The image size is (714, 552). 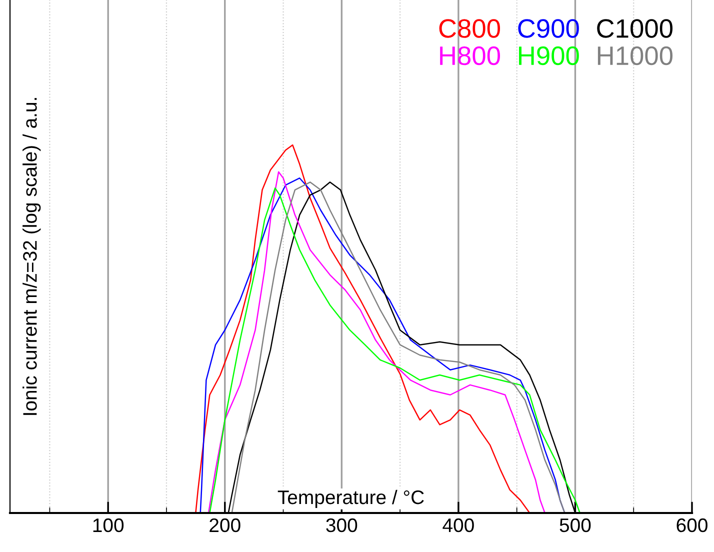 I want to click on text: H800, so click(x=470, y=56).